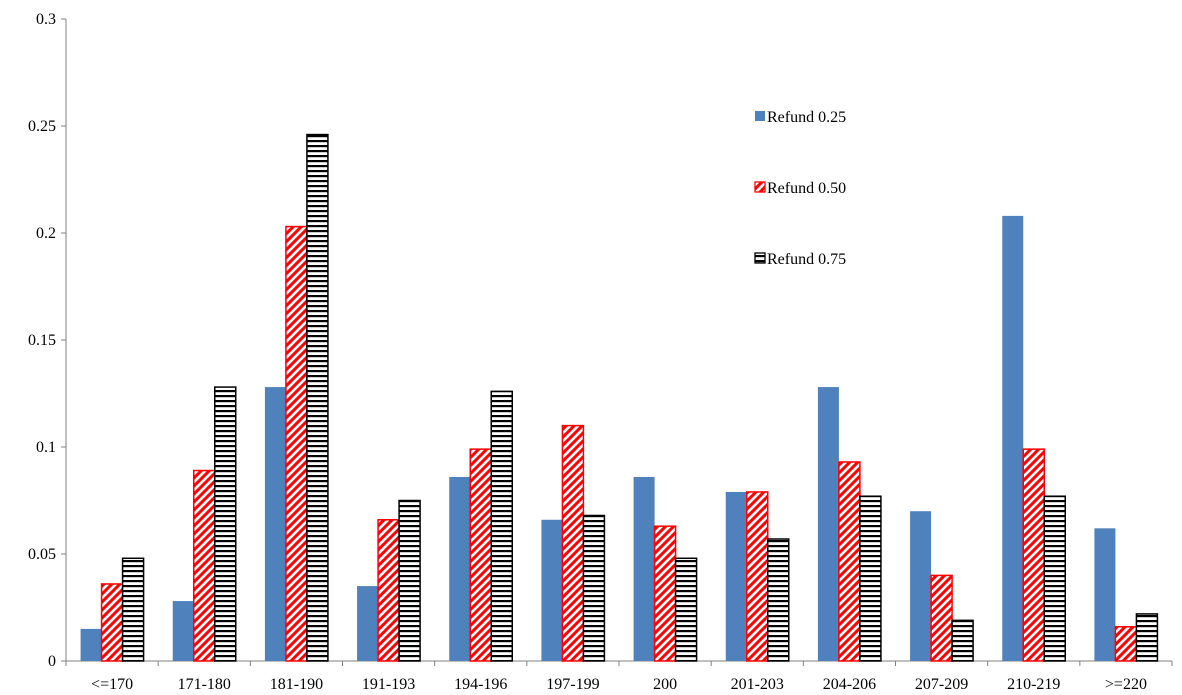  What do you see at coordinates (46, 447) in the screenshot?
I see `y-tick-label: 0.1` at bounding box center [46, 447].